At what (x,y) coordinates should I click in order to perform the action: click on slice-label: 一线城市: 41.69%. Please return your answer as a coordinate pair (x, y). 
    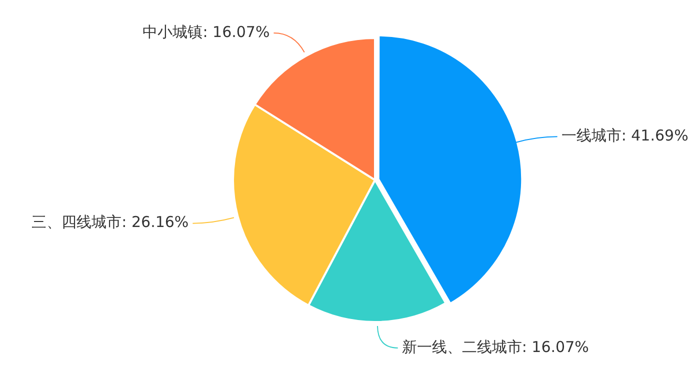
    Looking at the image, I should click on (624, 135).